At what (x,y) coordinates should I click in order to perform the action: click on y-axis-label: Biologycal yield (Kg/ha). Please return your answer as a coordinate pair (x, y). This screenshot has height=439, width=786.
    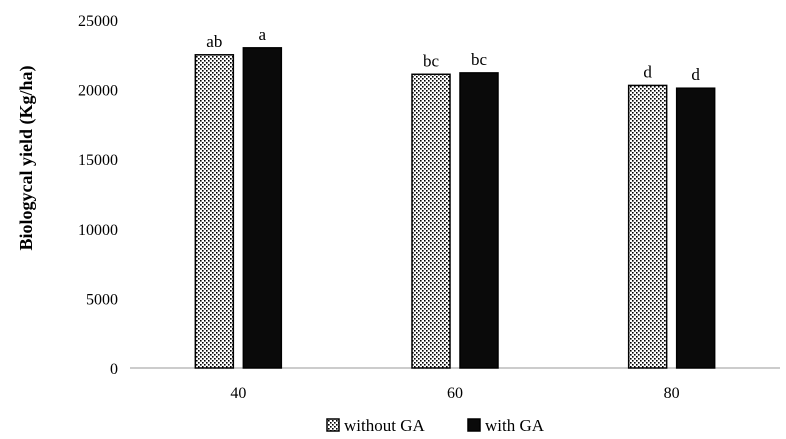
    Looking at the image, I should click on (26, 157).